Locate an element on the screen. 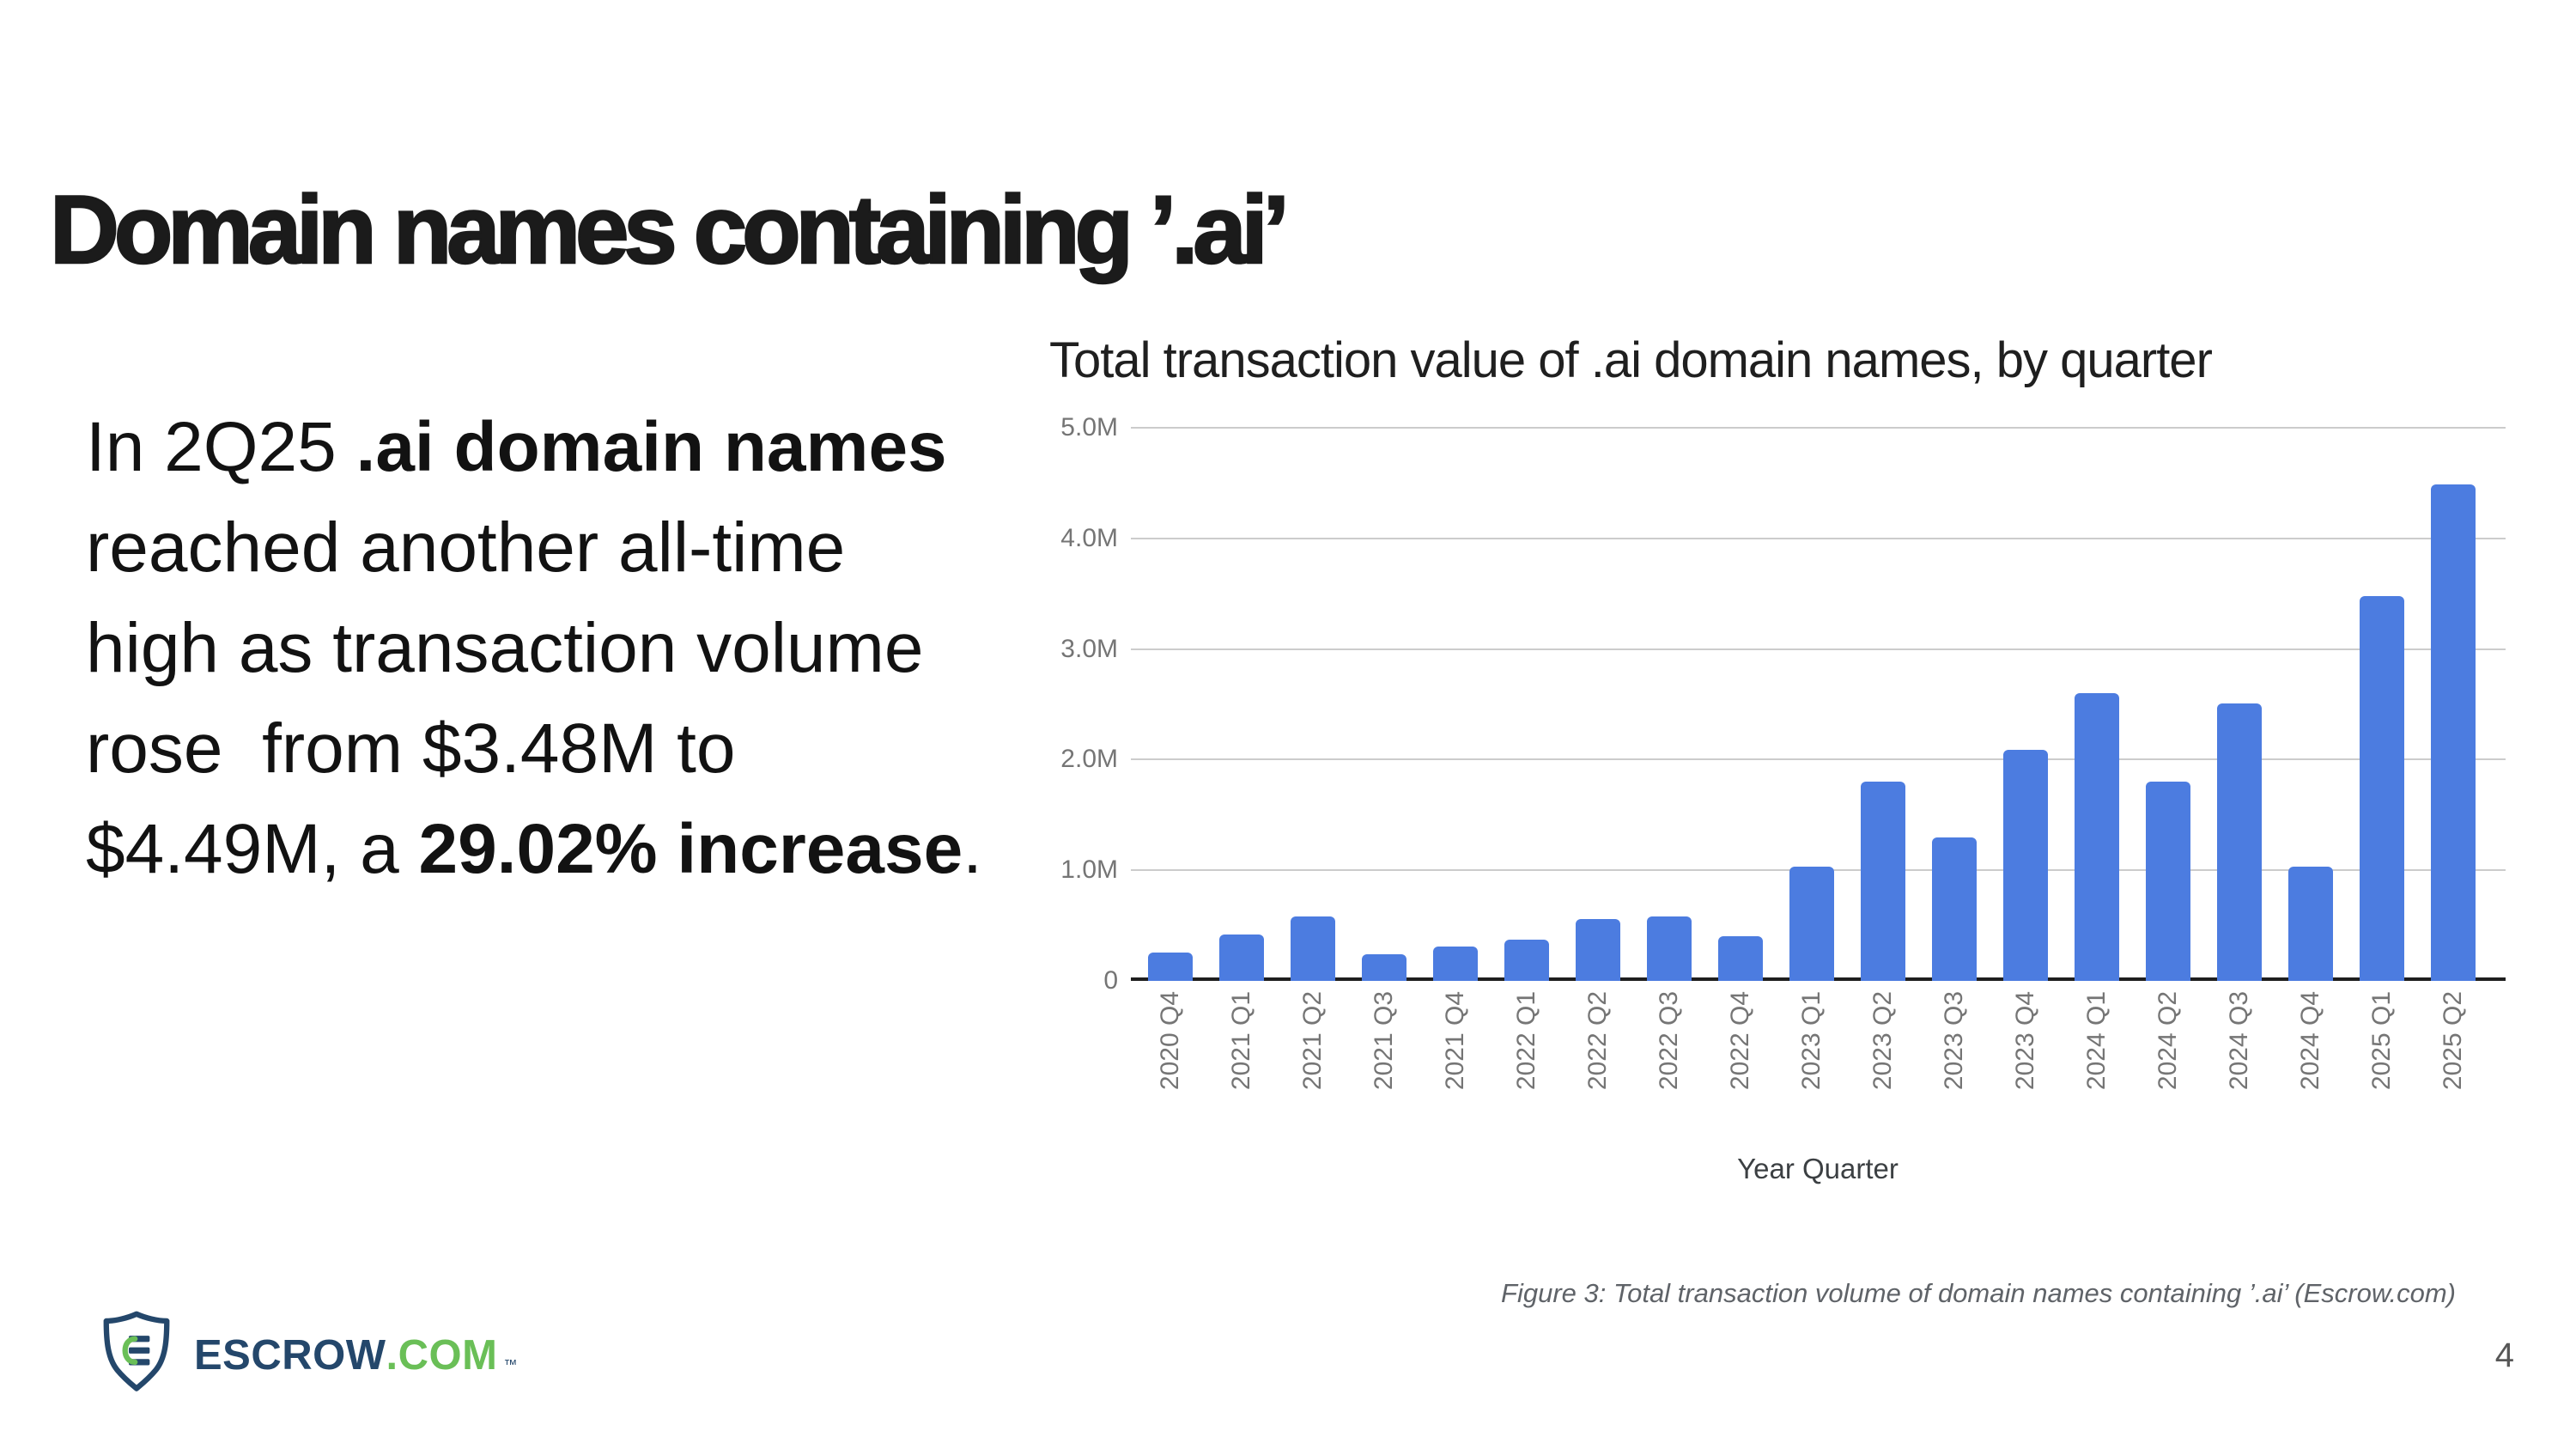 The width and height of the screenshot is (2576, 1449). x-axis-line is located at coordinates (1819, 979).